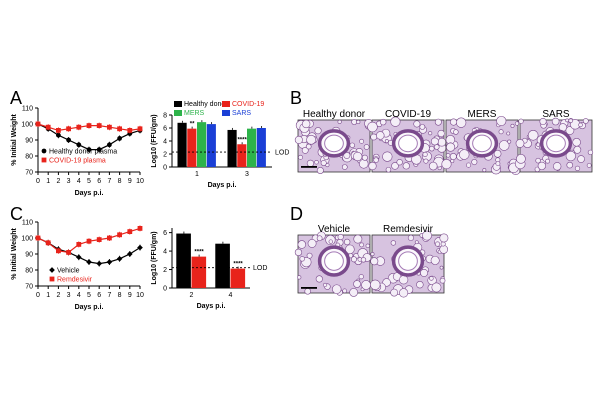 The width and height of the screenshot is (600, 400). What do you see at coordinates (48, 295) in the screenshot?
I see `x-tick-label: 1` at bounding box center [48, 295].